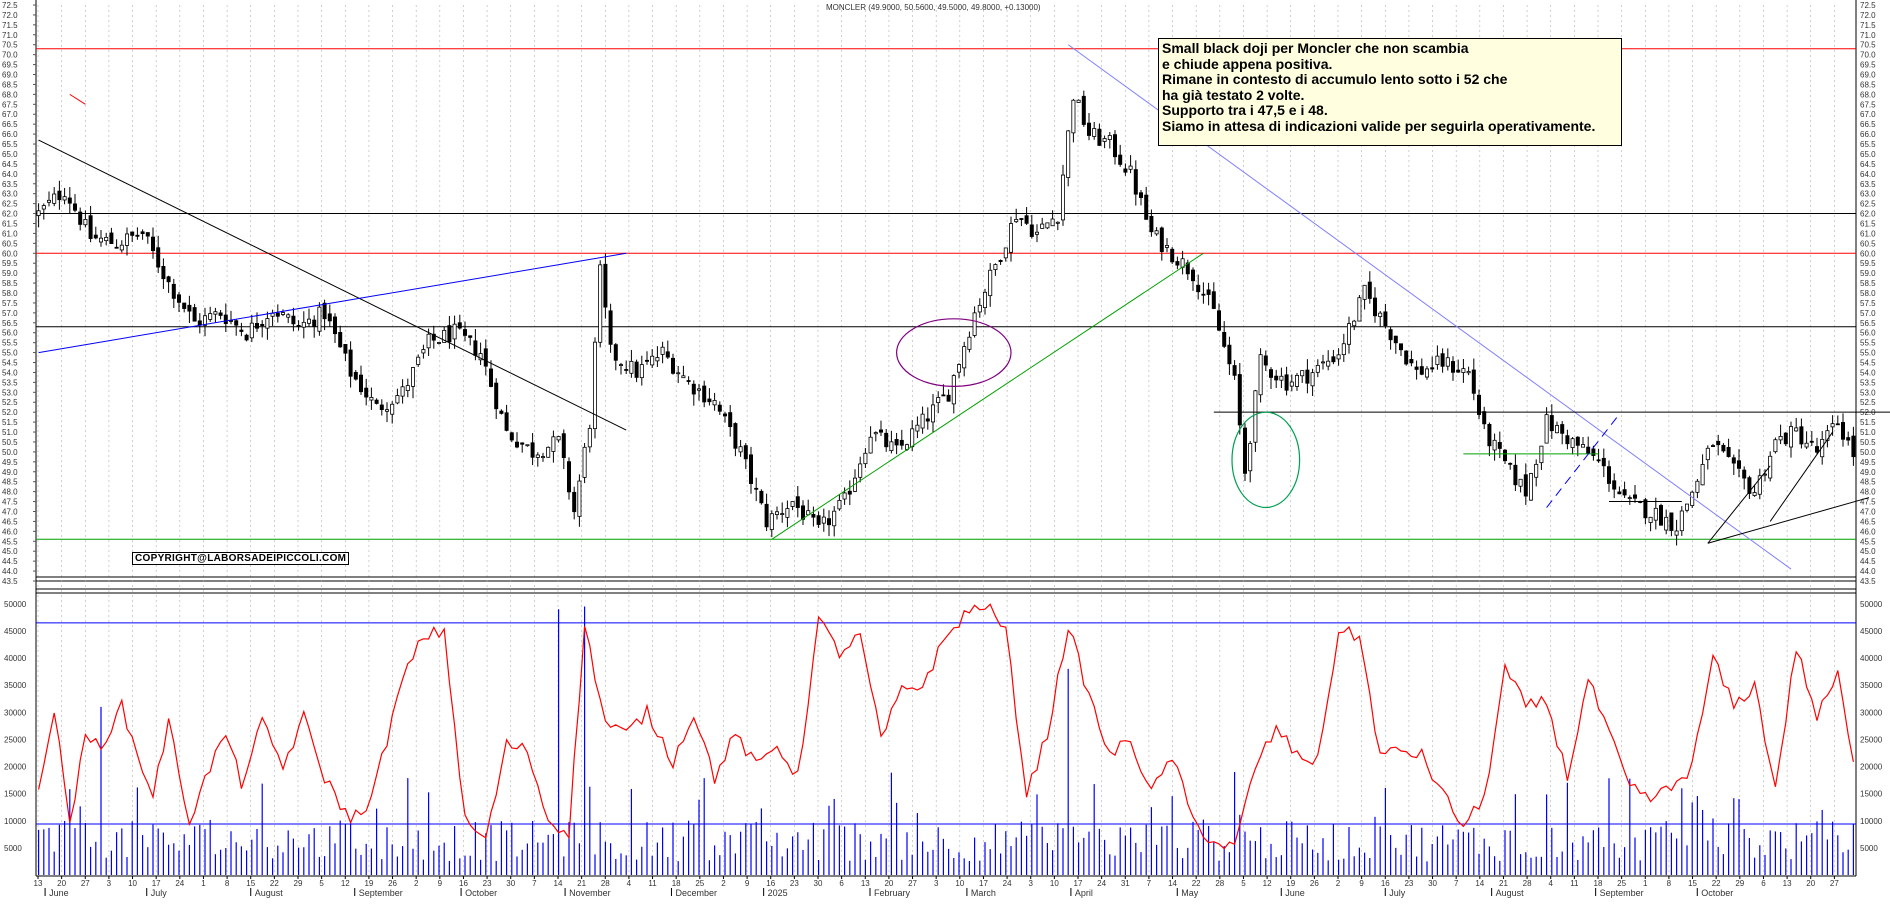  I want to click on month-label: July, so click(159, 893).